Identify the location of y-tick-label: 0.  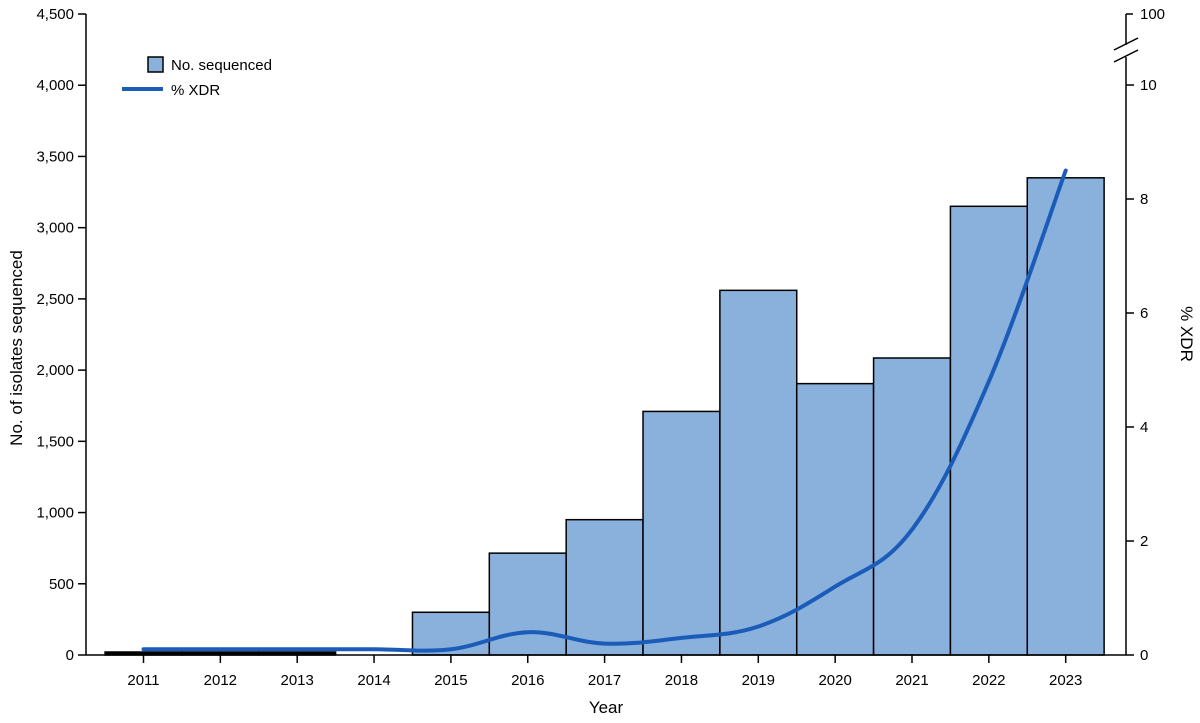
(70, 655).